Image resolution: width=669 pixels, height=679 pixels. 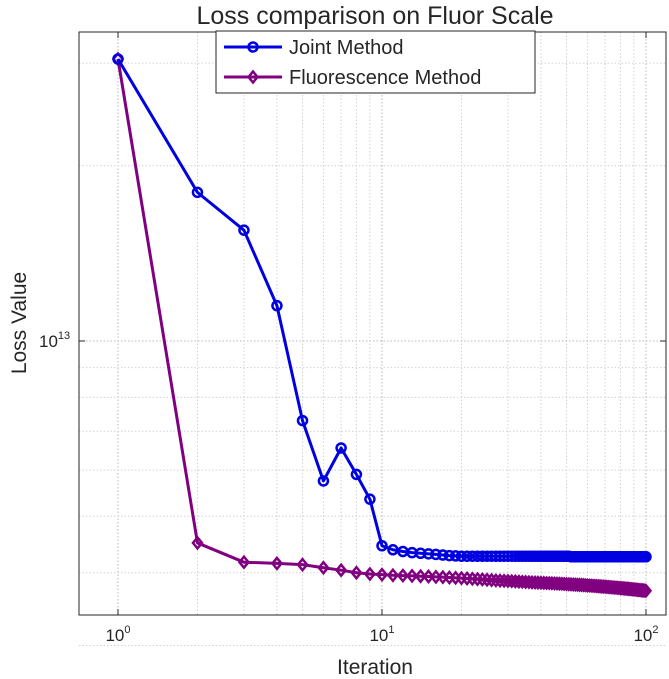 I want to click on y-axis-label: Loss Value, so click(x=19, y=323).